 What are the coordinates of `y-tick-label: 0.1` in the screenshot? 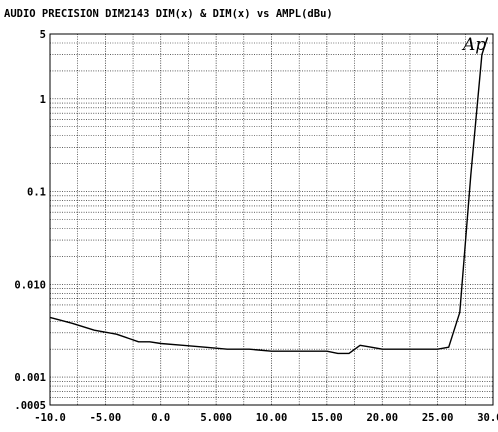 It's located at (36, 193).